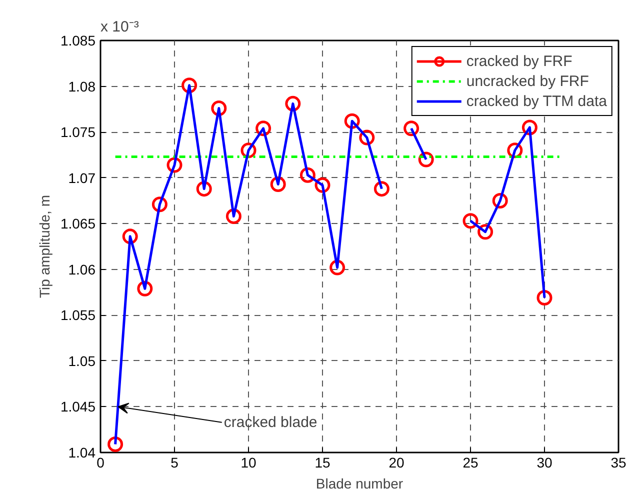 The width and height of the screenshot is (640, 502). I want to click on legend-label: cracked by FRF, so click(519, 61).